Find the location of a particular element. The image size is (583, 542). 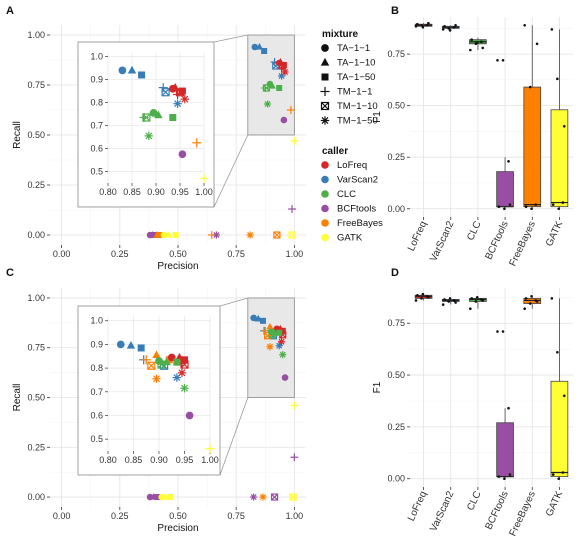

zoom-region is located at coordinates (271, 347).